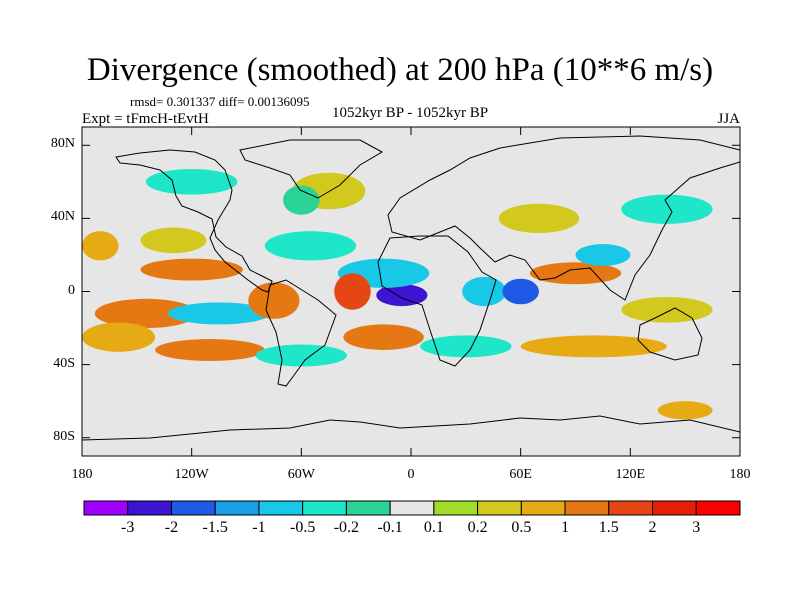  Describe the element at coordinates (520, 474) in the screenshot. I see `lon-label: 60E` at that location.